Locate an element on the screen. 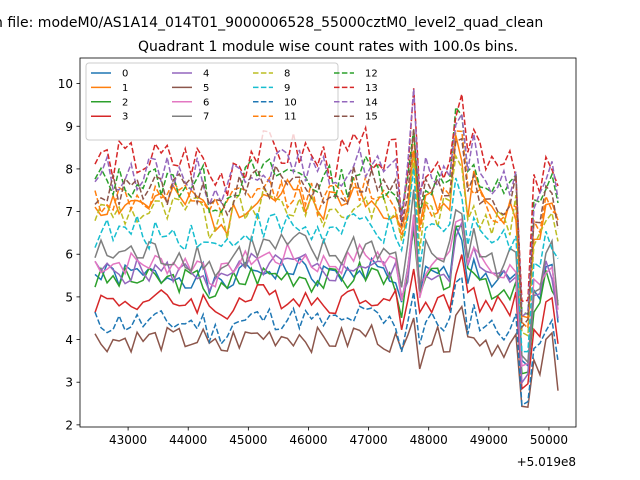 This screenshot has height=480, width=640. y-tick-label: 6 is located at coordinates (69, 255).